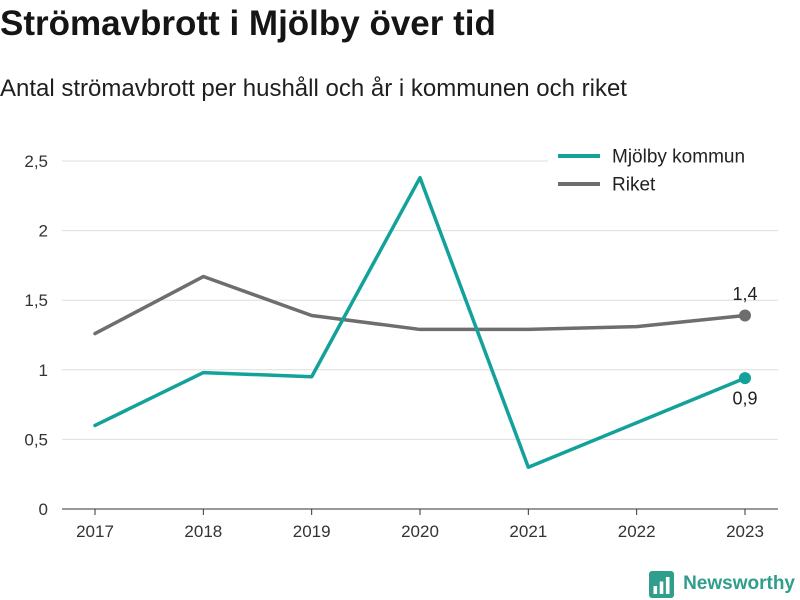 The height and width of the screenshot is (600, 800). Describe the element at coordinates (634, 185) in the screenshot. I see `legend-label: Riket` at that location.